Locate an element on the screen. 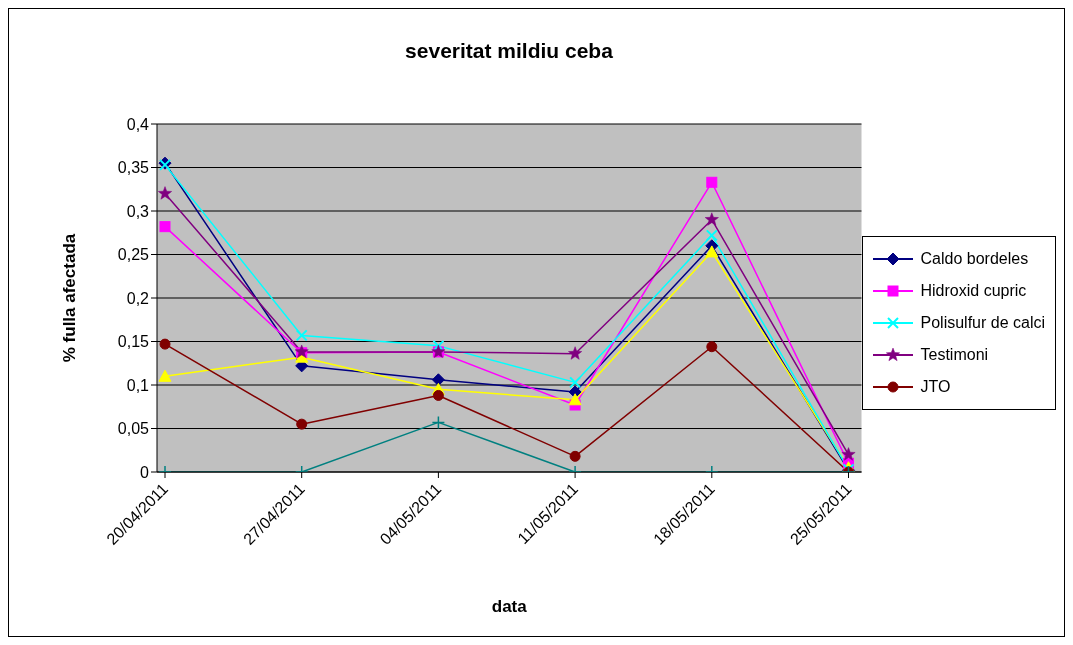 Image resolution: width=1073 pixels, height=645 pixels. y-tick-label: 0,25 is located at coordinates (133, 255).